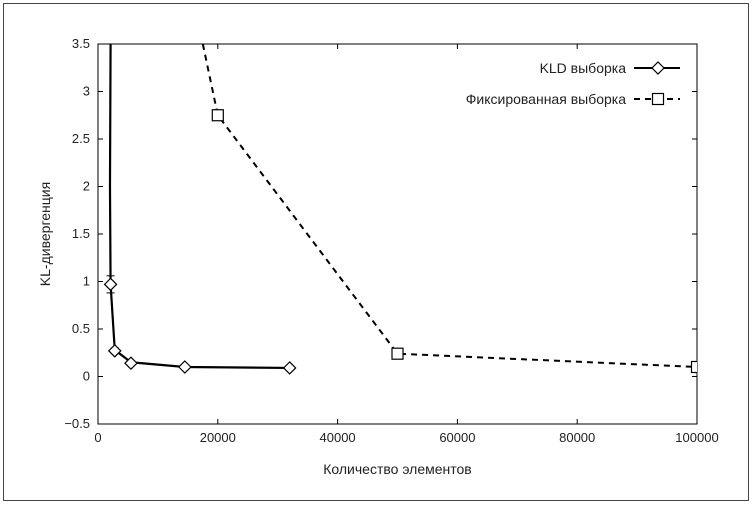 The image size is (754, 506). Describe the element at coordinates (696, 437) in the screenshot. I see `x-tick-label: 100000` at that location.